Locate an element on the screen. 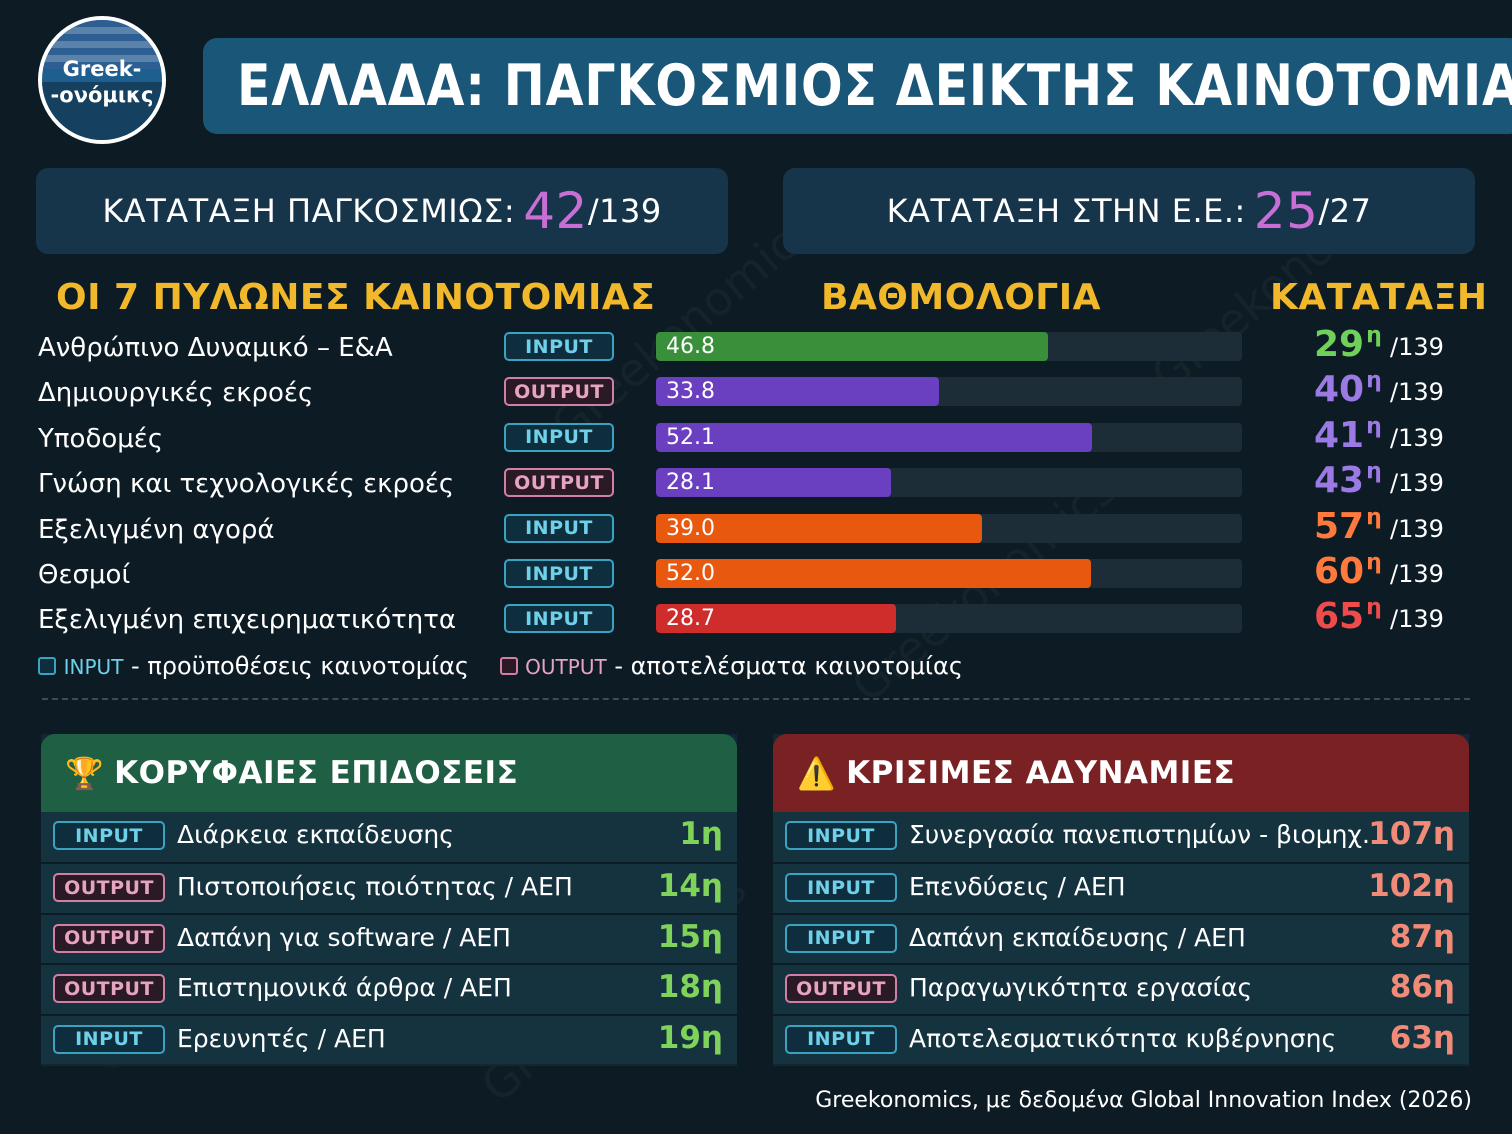  pillar-row: Ανθρώπινο Δυναμικό – Ε&Α INPUT 46.8 29η/139 is located at coordinates (756, 347).